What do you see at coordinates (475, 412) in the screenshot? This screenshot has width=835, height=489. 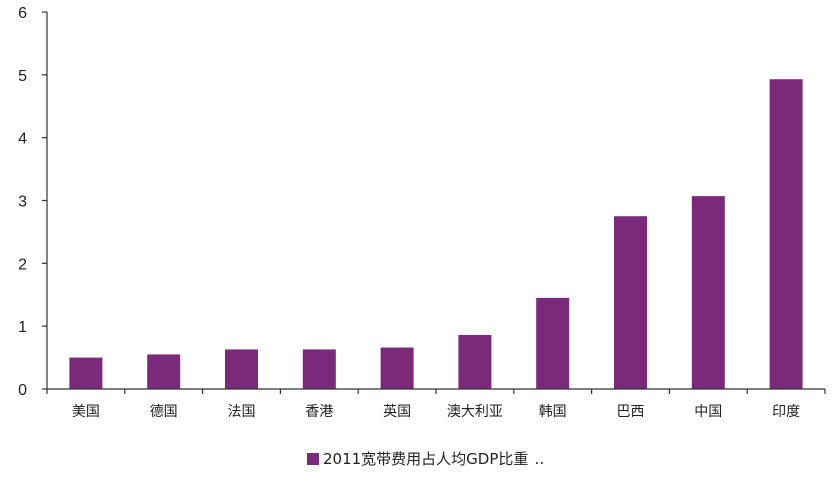 I see `x-category-label: 澳大利亚` at bounding box center [475, 412].